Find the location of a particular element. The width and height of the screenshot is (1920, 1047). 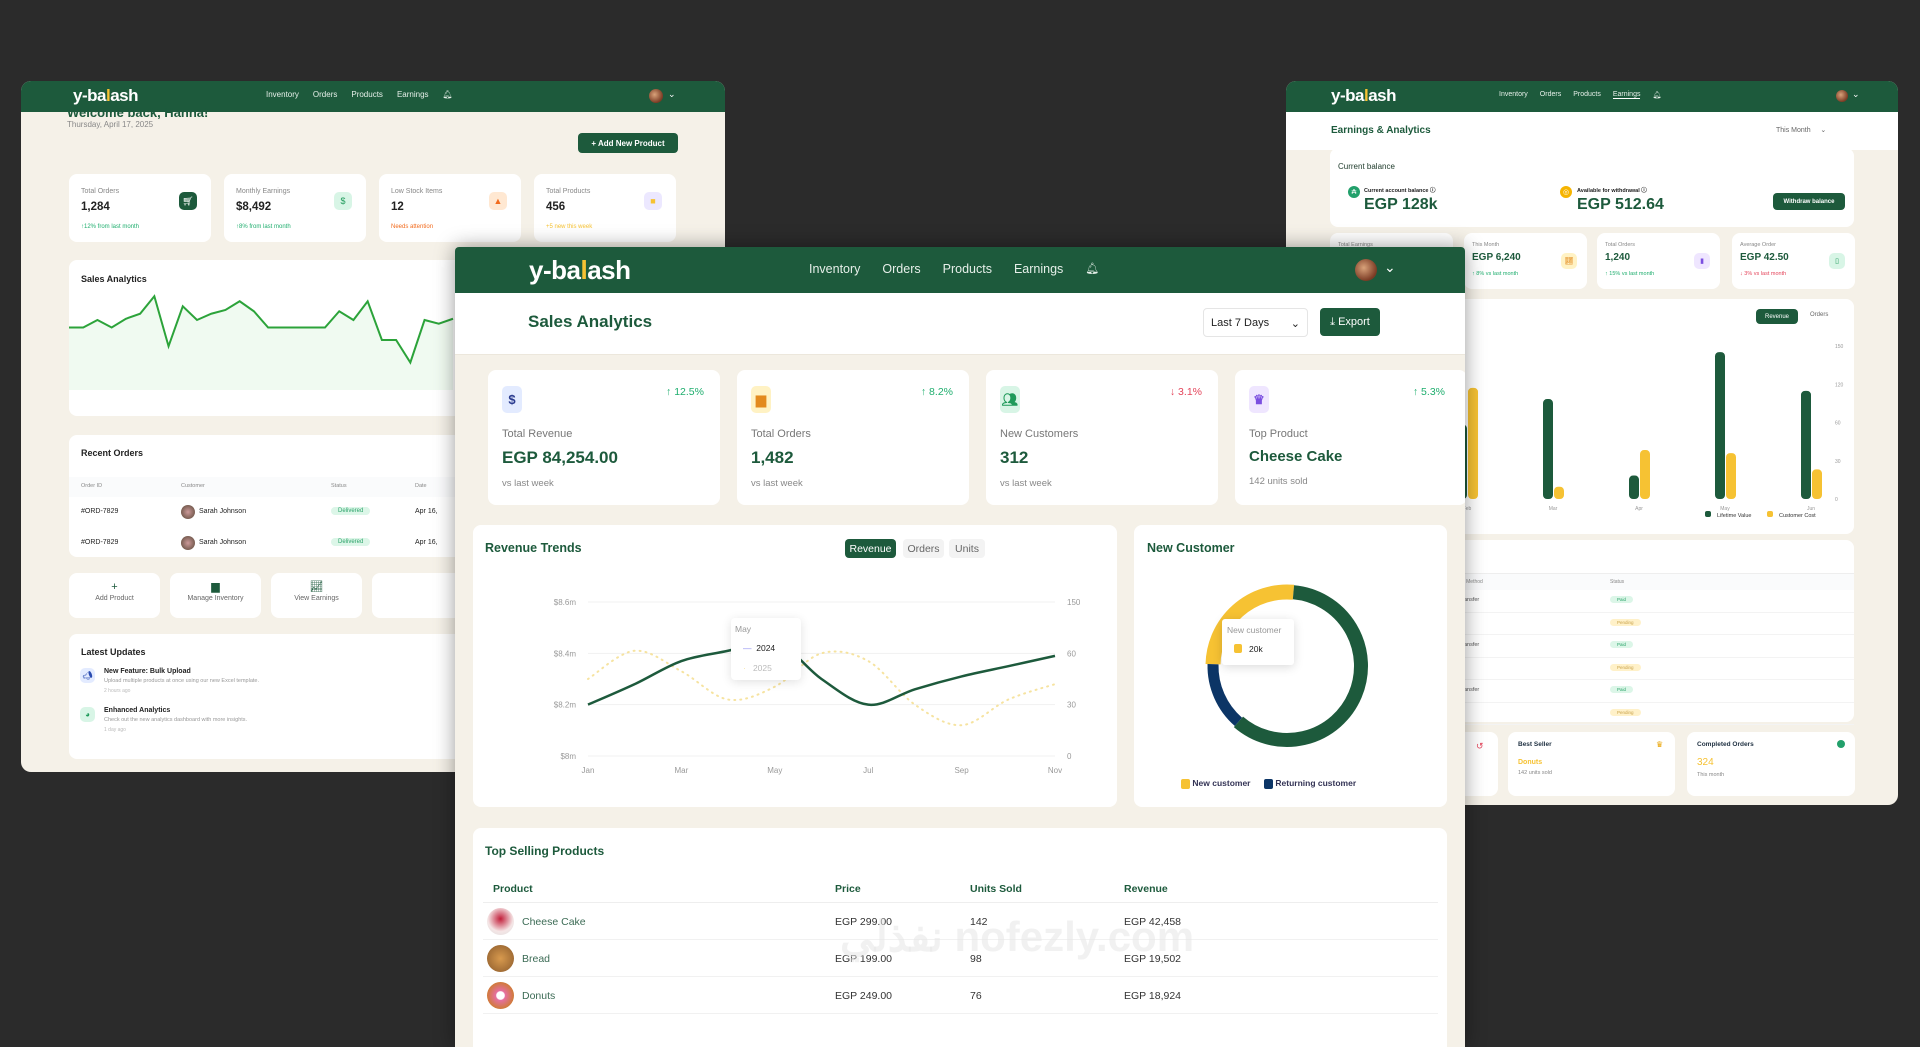

product-name: Donuts is located at coordinates (539, 996).